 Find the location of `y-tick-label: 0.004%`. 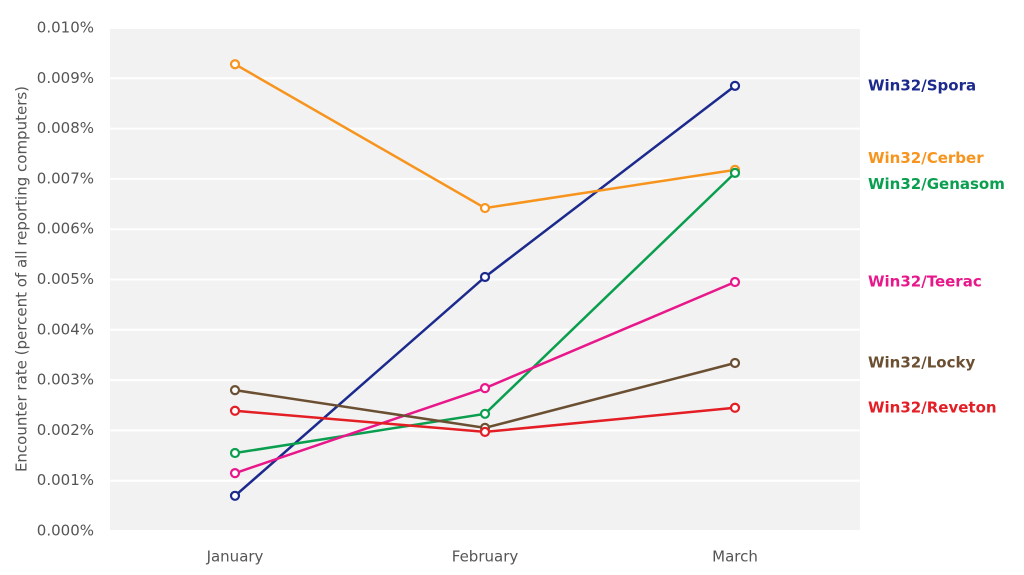

y-tick-label: 0.004% is located at coordinates (65, 329).